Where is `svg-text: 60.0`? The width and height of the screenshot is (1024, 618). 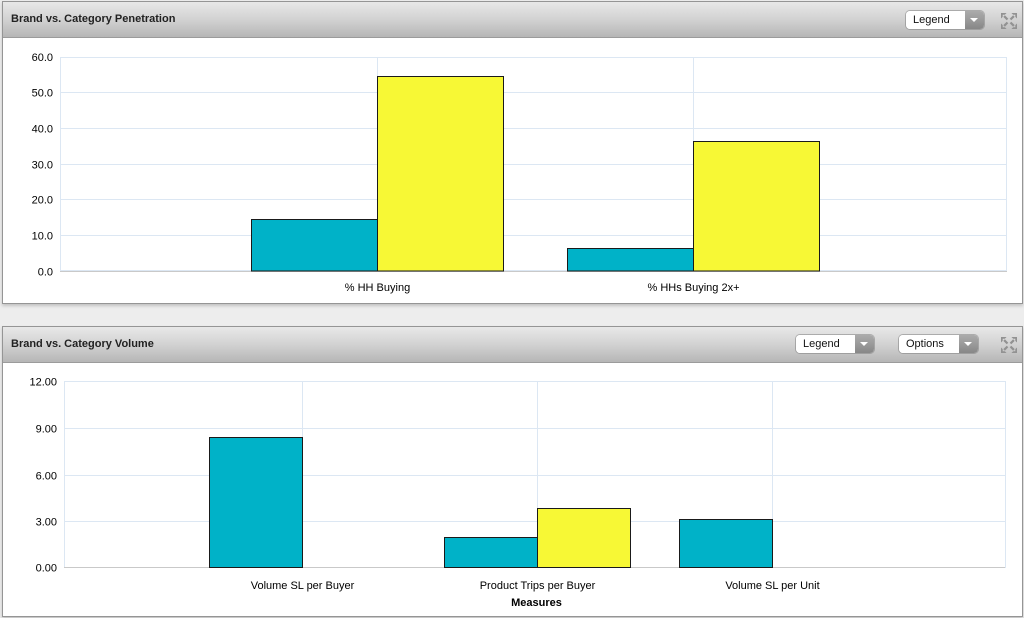
svg-text: 60.0 is located at coordinates (42, 58).